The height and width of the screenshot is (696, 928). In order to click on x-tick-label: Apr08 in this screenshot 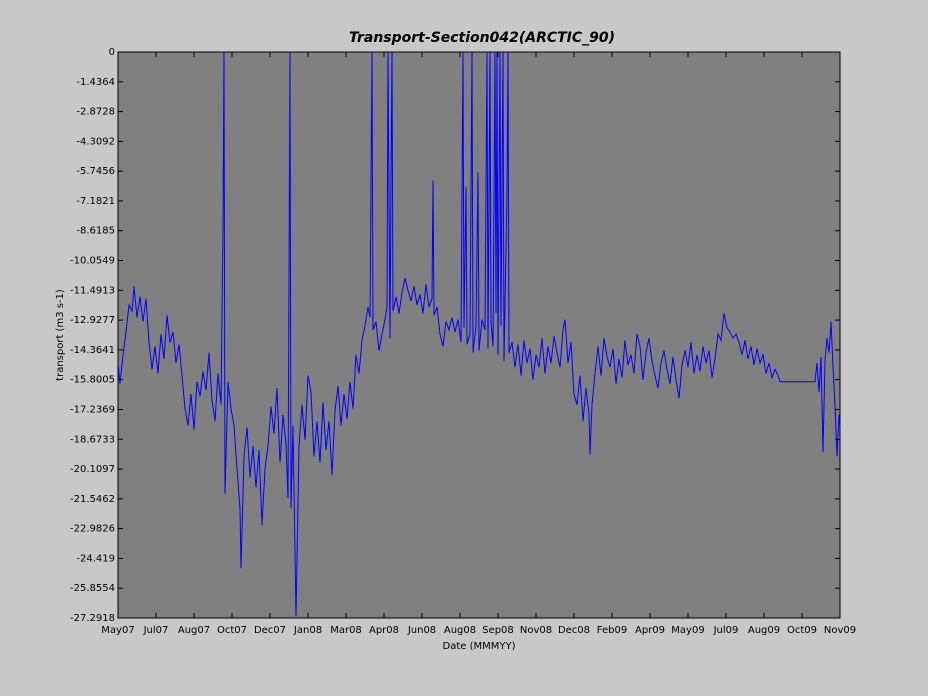, I will do `click(384, 630)`.